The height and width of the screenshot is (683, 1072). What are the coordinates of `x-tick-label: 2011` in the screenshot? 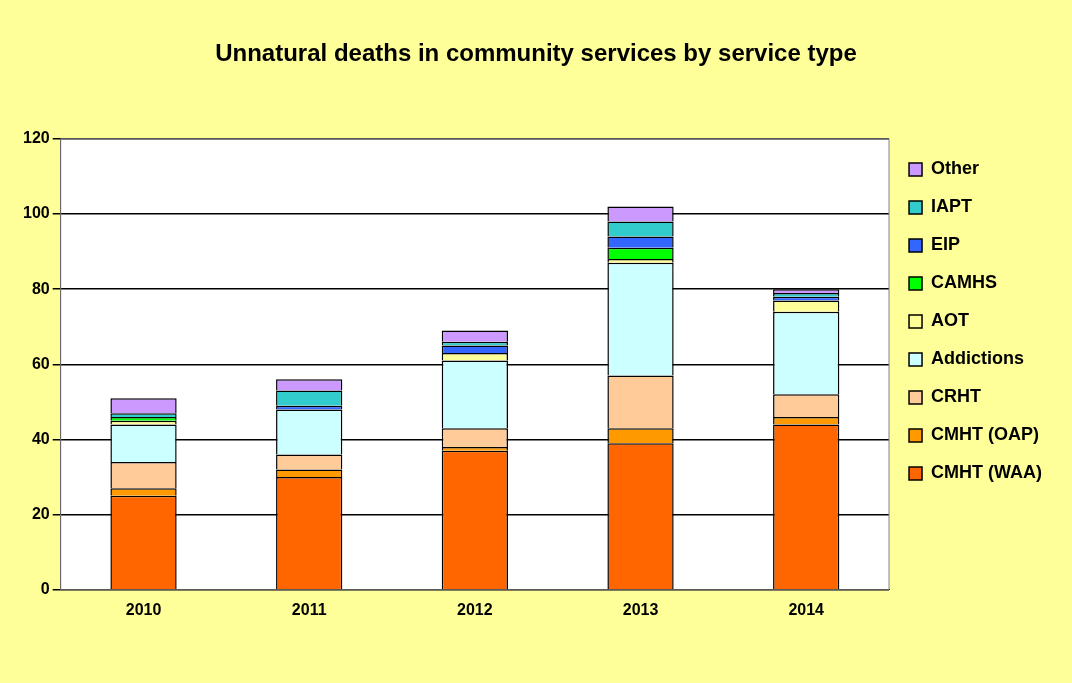 It's located at (309, 609).